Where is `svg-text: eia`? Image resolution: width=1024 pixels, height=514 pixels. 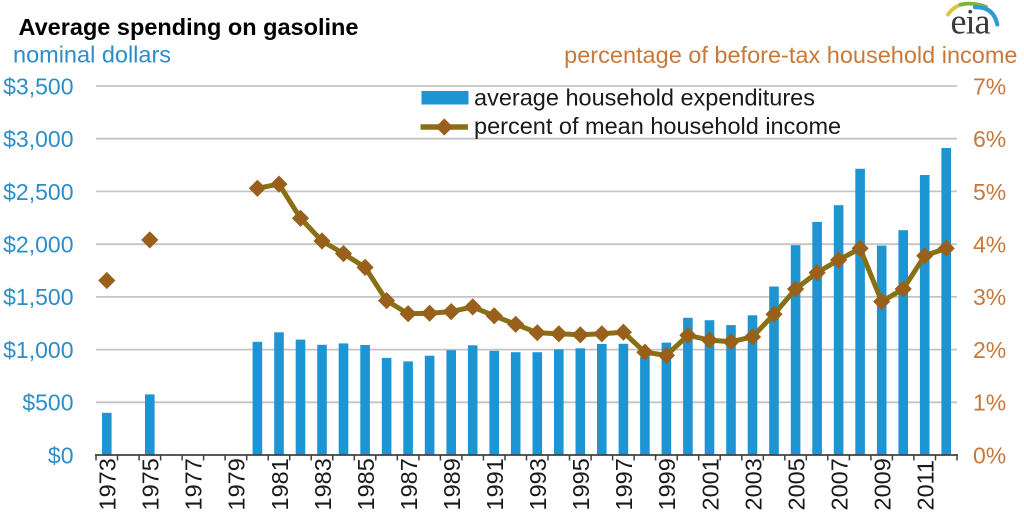
svg-text: eia is located at coordinates (971, 22).